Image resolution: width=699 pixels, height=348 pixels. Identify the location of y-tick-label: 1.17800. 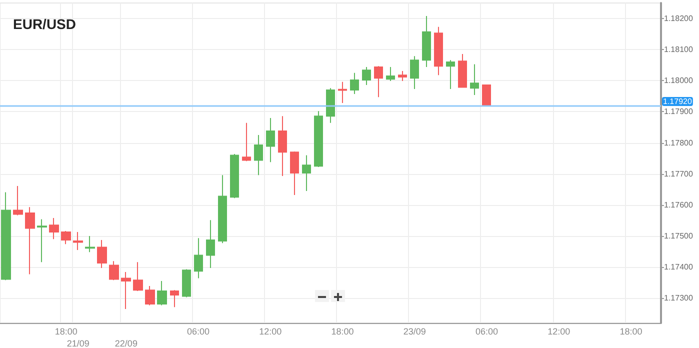
(679, 143).